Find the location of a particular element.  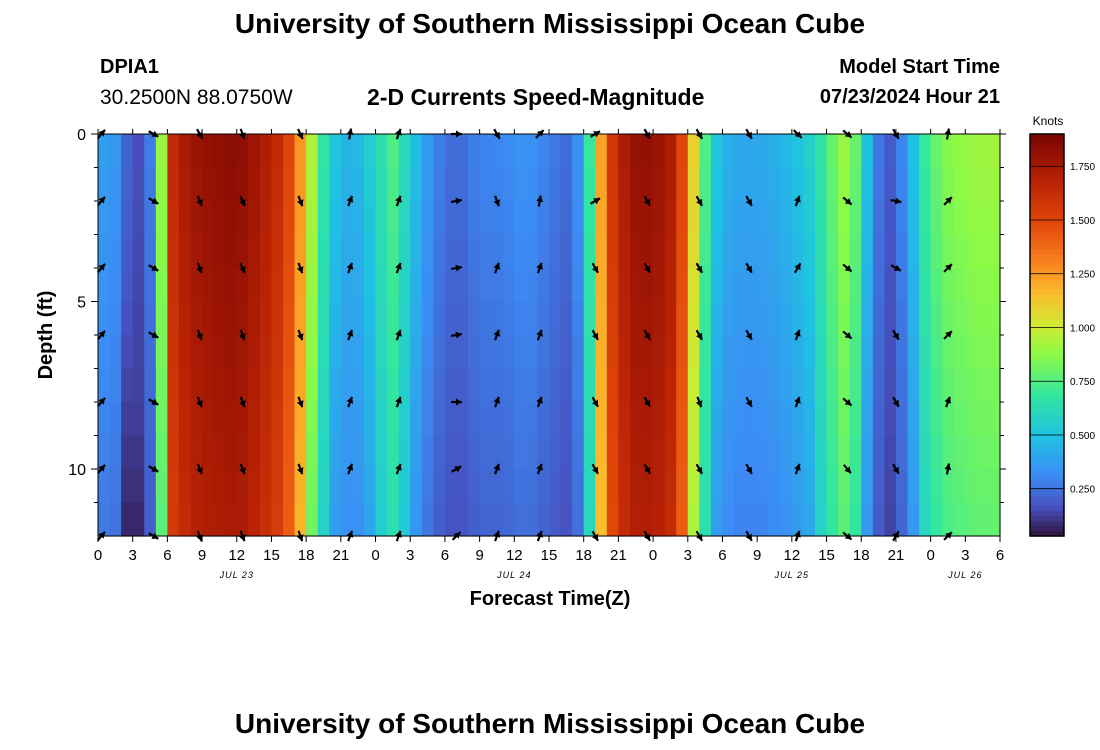

colorbar-tick-label: 0.250 is located at coordinates (1082, 490).